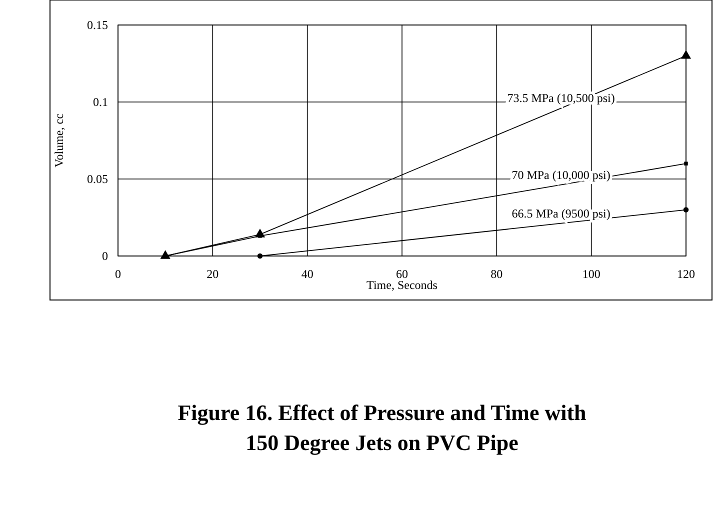  Describe the element at coordinates (212, 274) in the screenshot. I see `x-tick-label: 20` at that location.